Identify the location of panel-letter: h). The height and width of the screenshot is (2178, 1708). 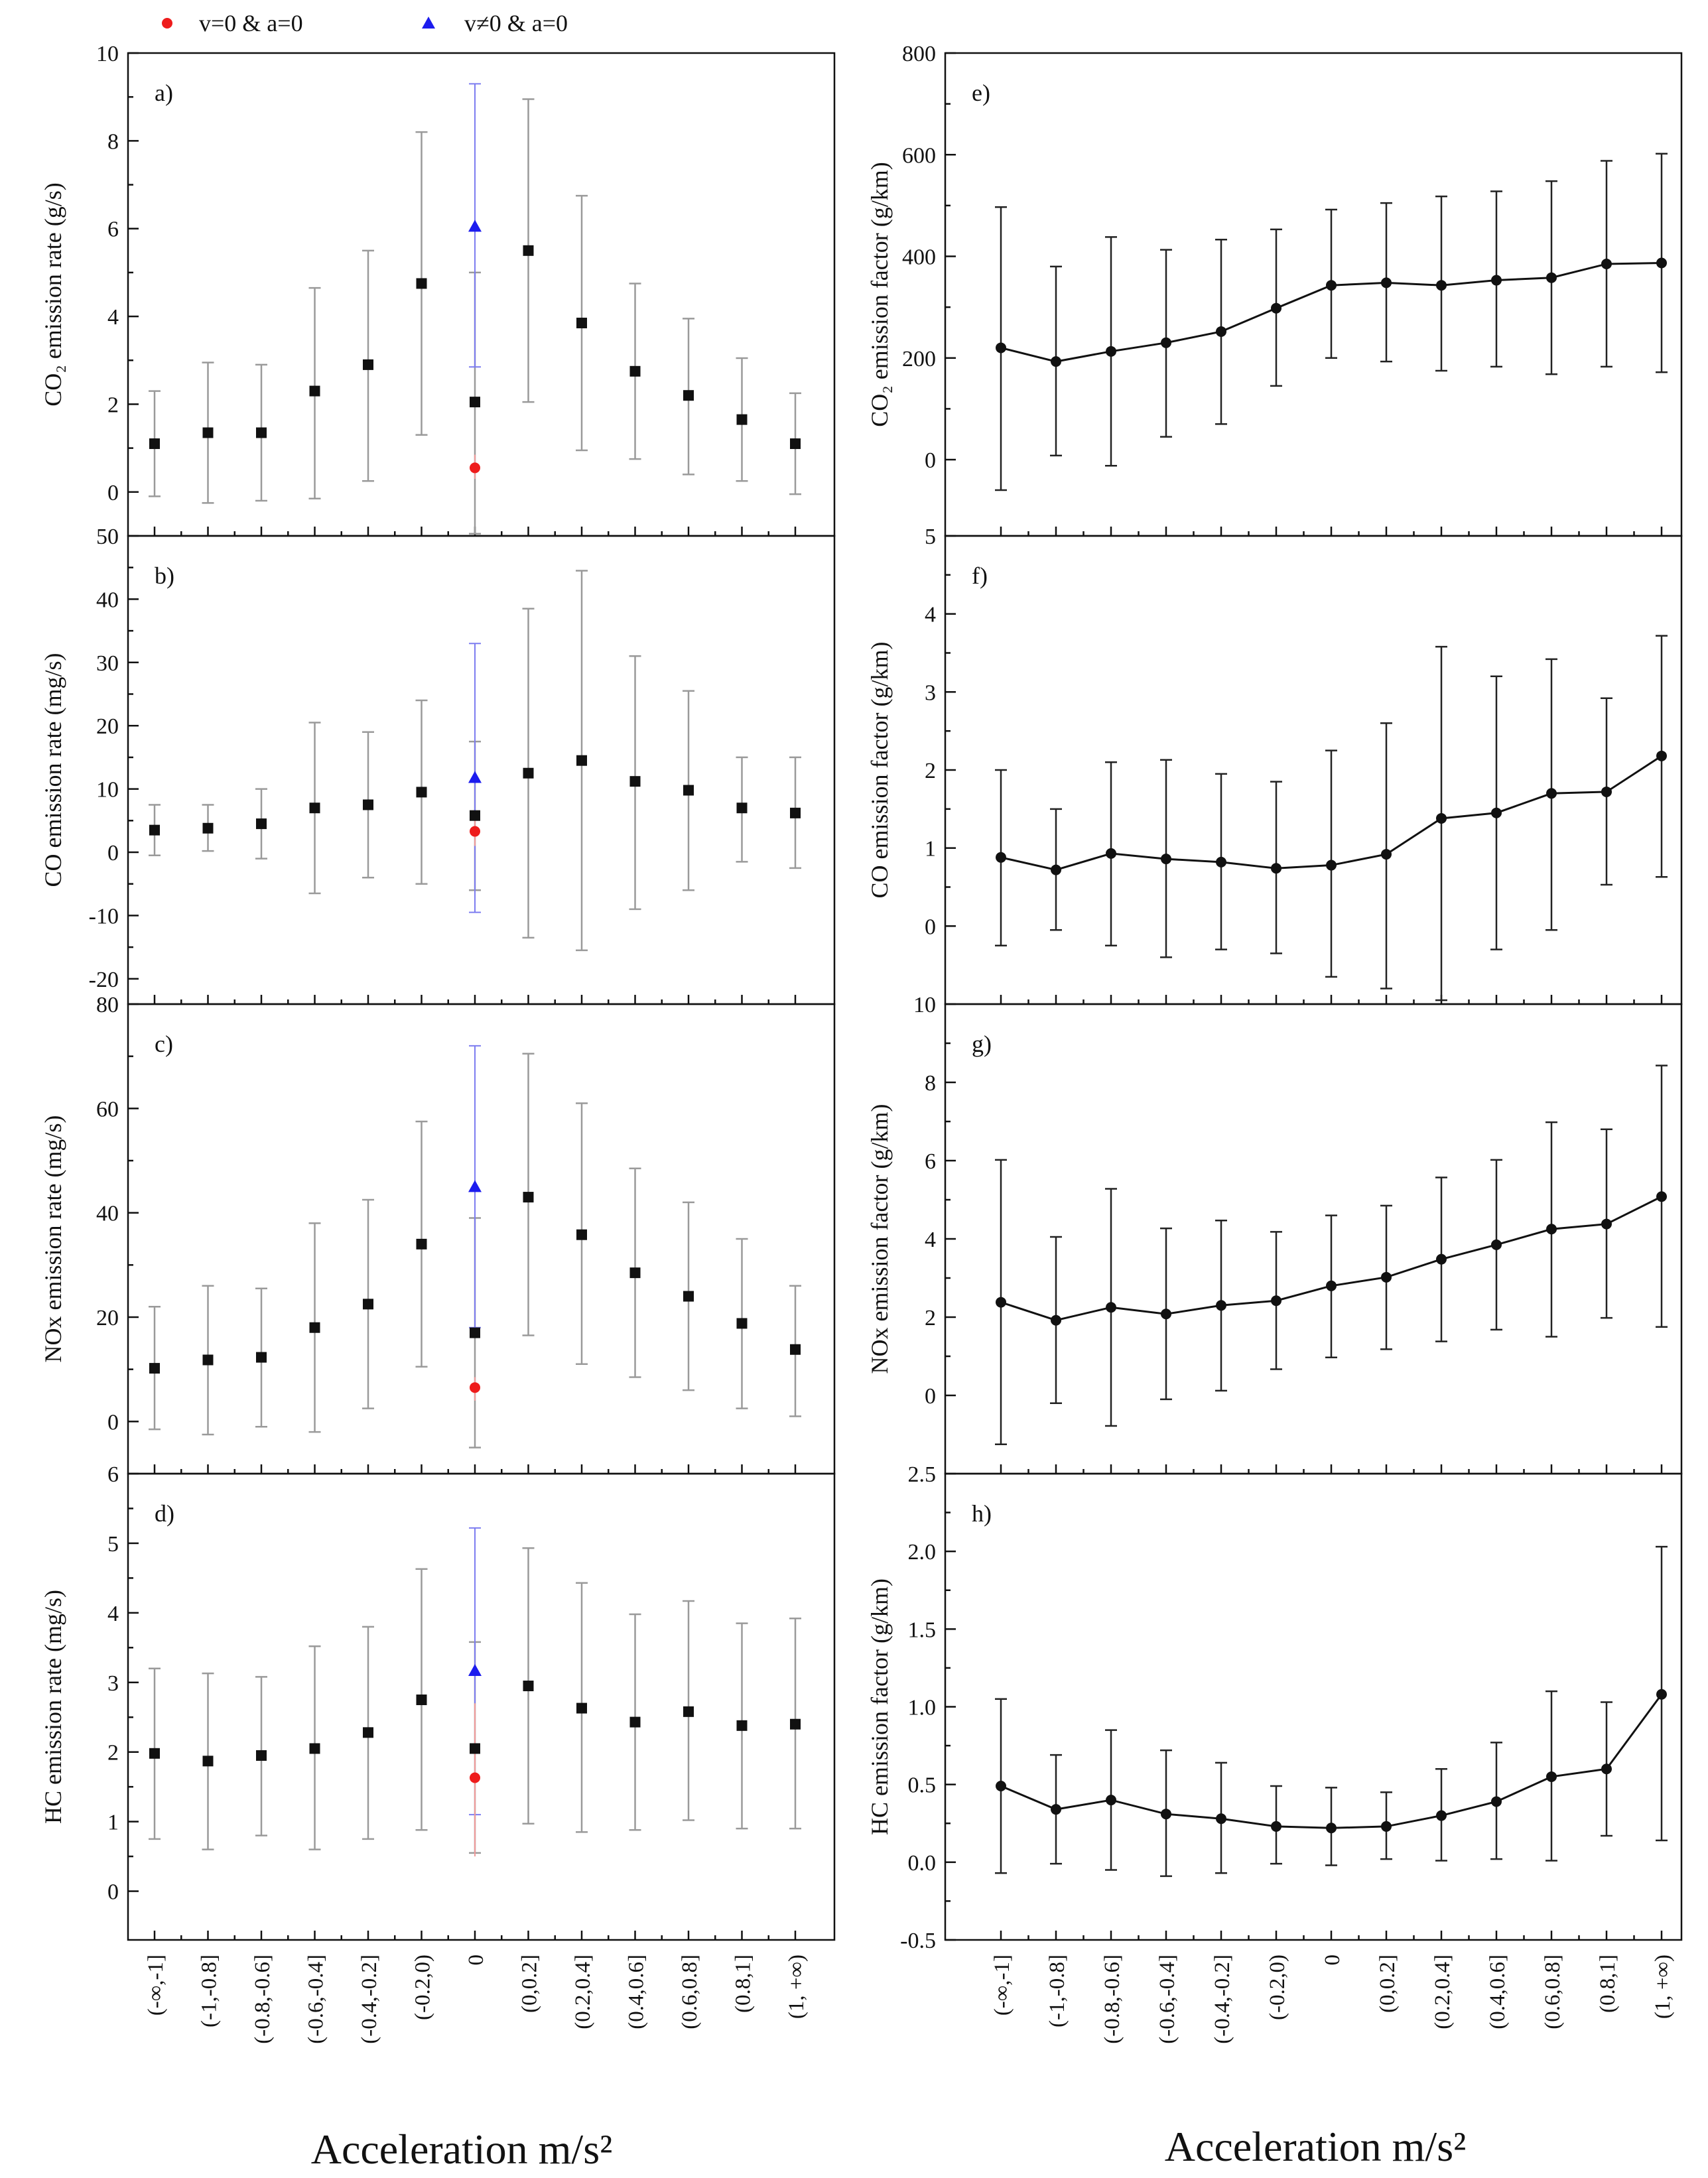
(982, 1513).